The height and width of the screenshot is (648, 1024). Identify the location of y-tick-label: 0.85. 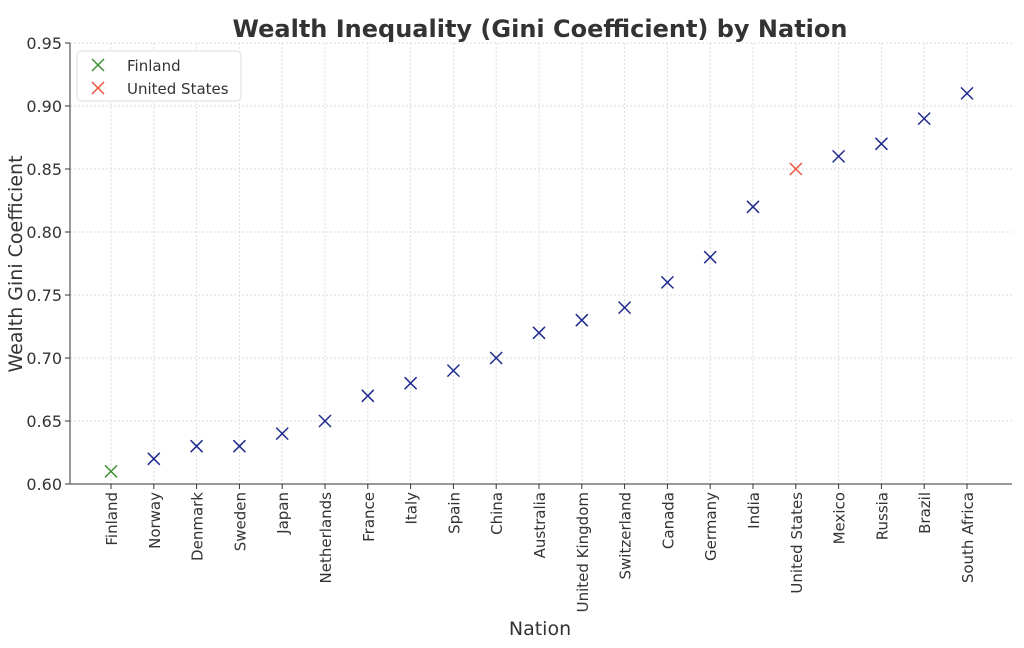
(44, 169).